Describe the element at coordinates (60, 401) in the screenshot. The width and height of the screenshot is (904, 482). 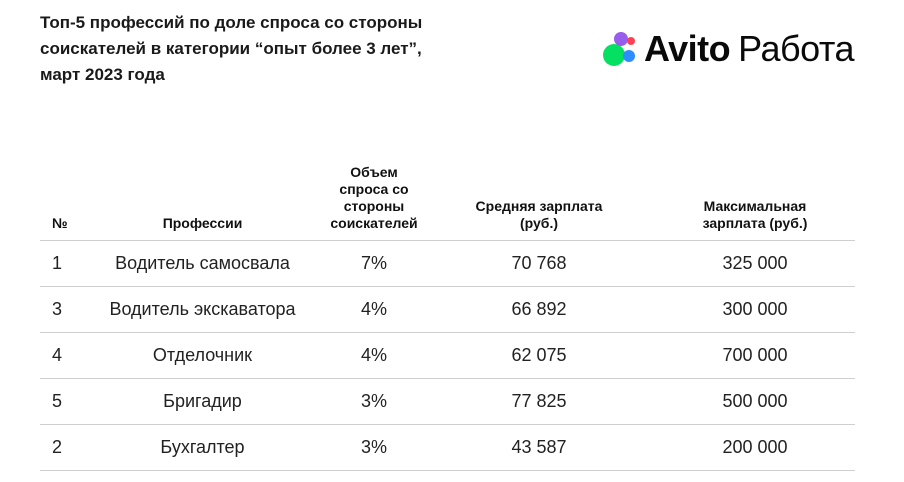
I see `cell-num: 5` at that location.